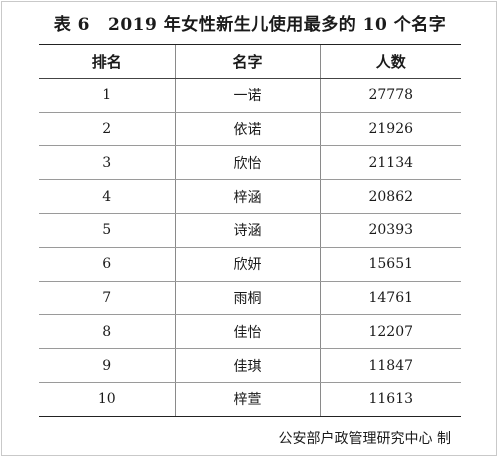 Image resolution: width=500 pixels, height=459 pixels. Describe the element at coordinates (277, 25) in the screenshot. I see `table-caption: 2019 年女性新生儿使用最多的 10 个名字` at that location.